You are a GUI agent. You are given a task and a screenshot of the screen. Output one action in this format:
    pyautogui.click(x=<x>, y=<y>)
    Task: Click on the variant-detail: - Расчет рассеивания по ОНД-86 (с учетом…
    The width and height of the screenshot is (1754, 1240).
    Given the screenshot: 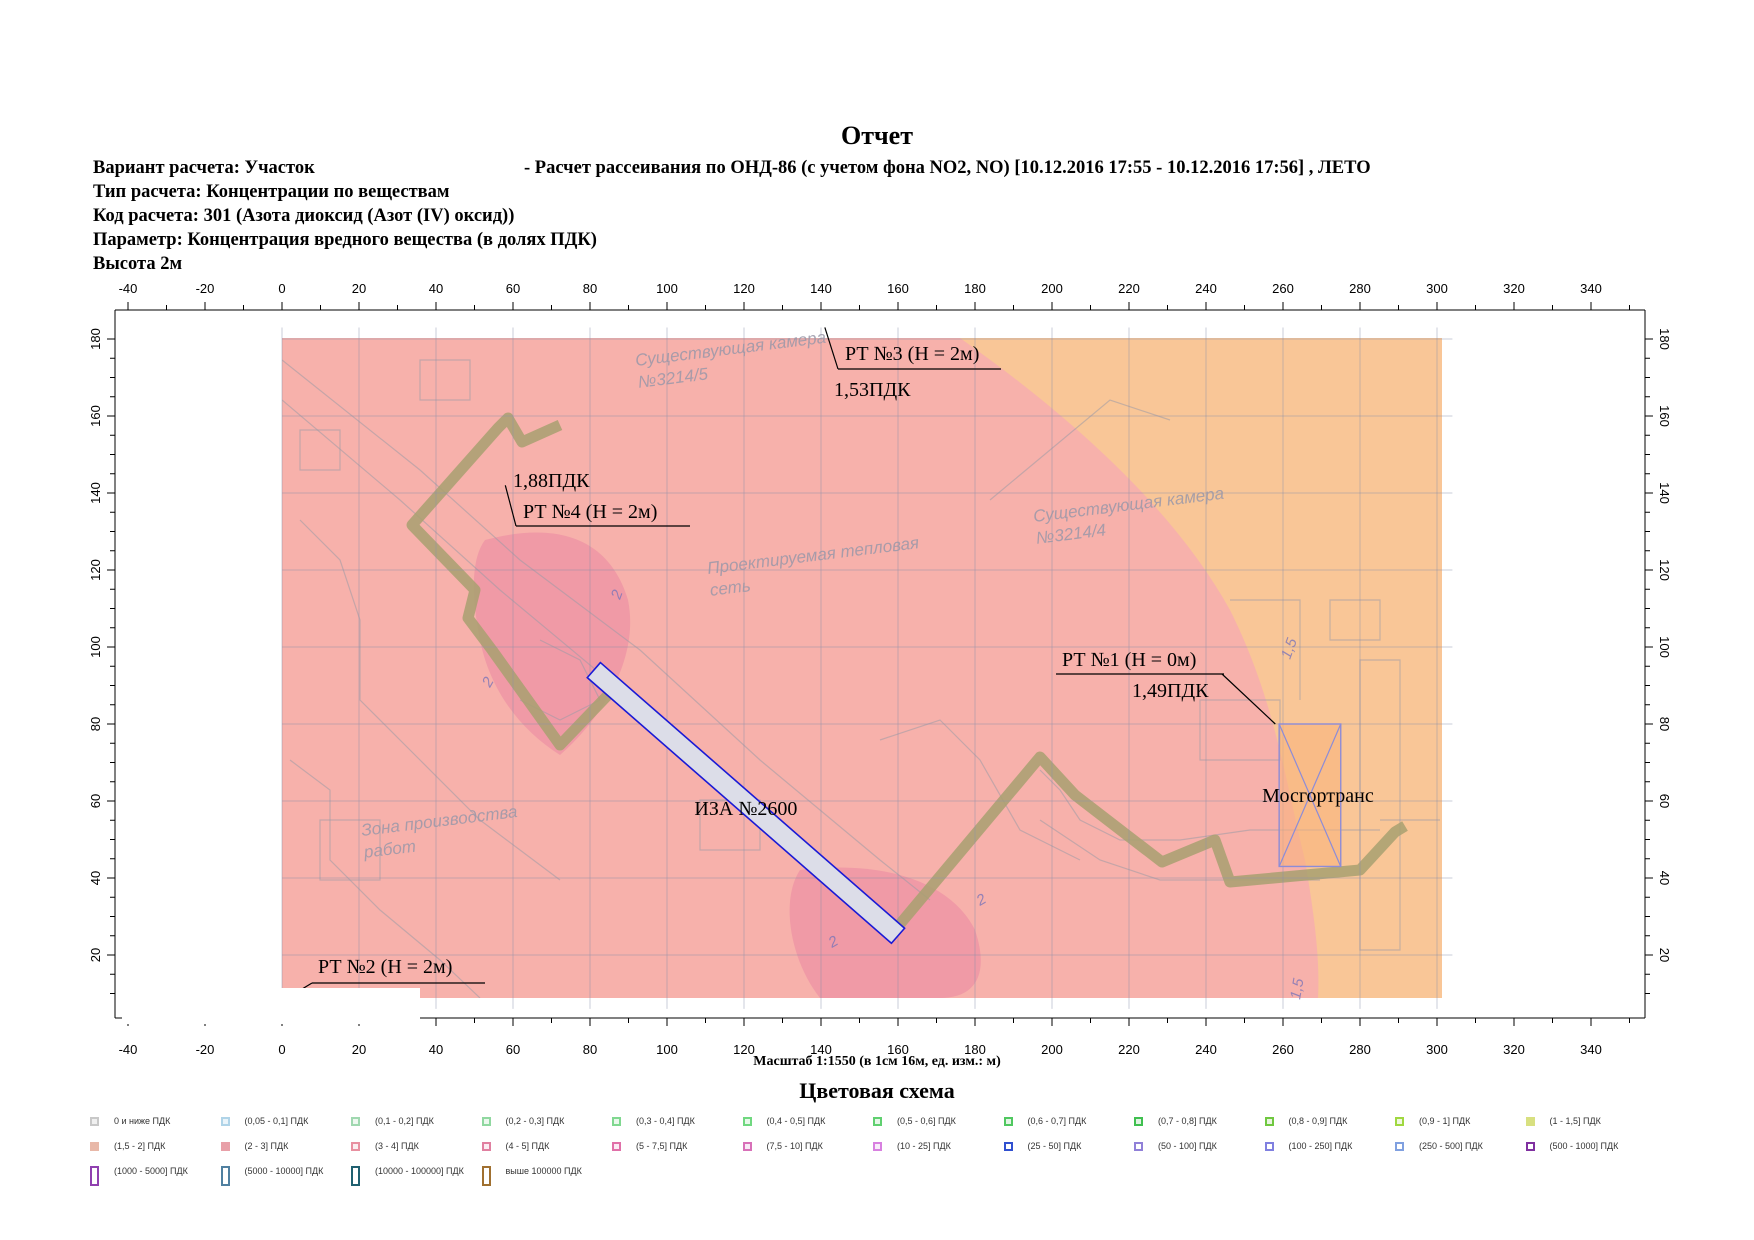 What is the action you would take?
    pyautogui.click(x=947, y=168)
    